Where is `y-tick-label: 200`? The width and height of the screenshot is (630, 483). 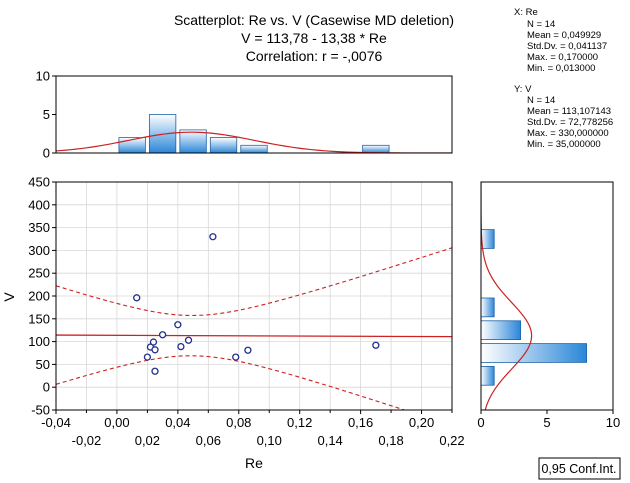
y-tick-label: 200 is located at coordinates (39, 296).